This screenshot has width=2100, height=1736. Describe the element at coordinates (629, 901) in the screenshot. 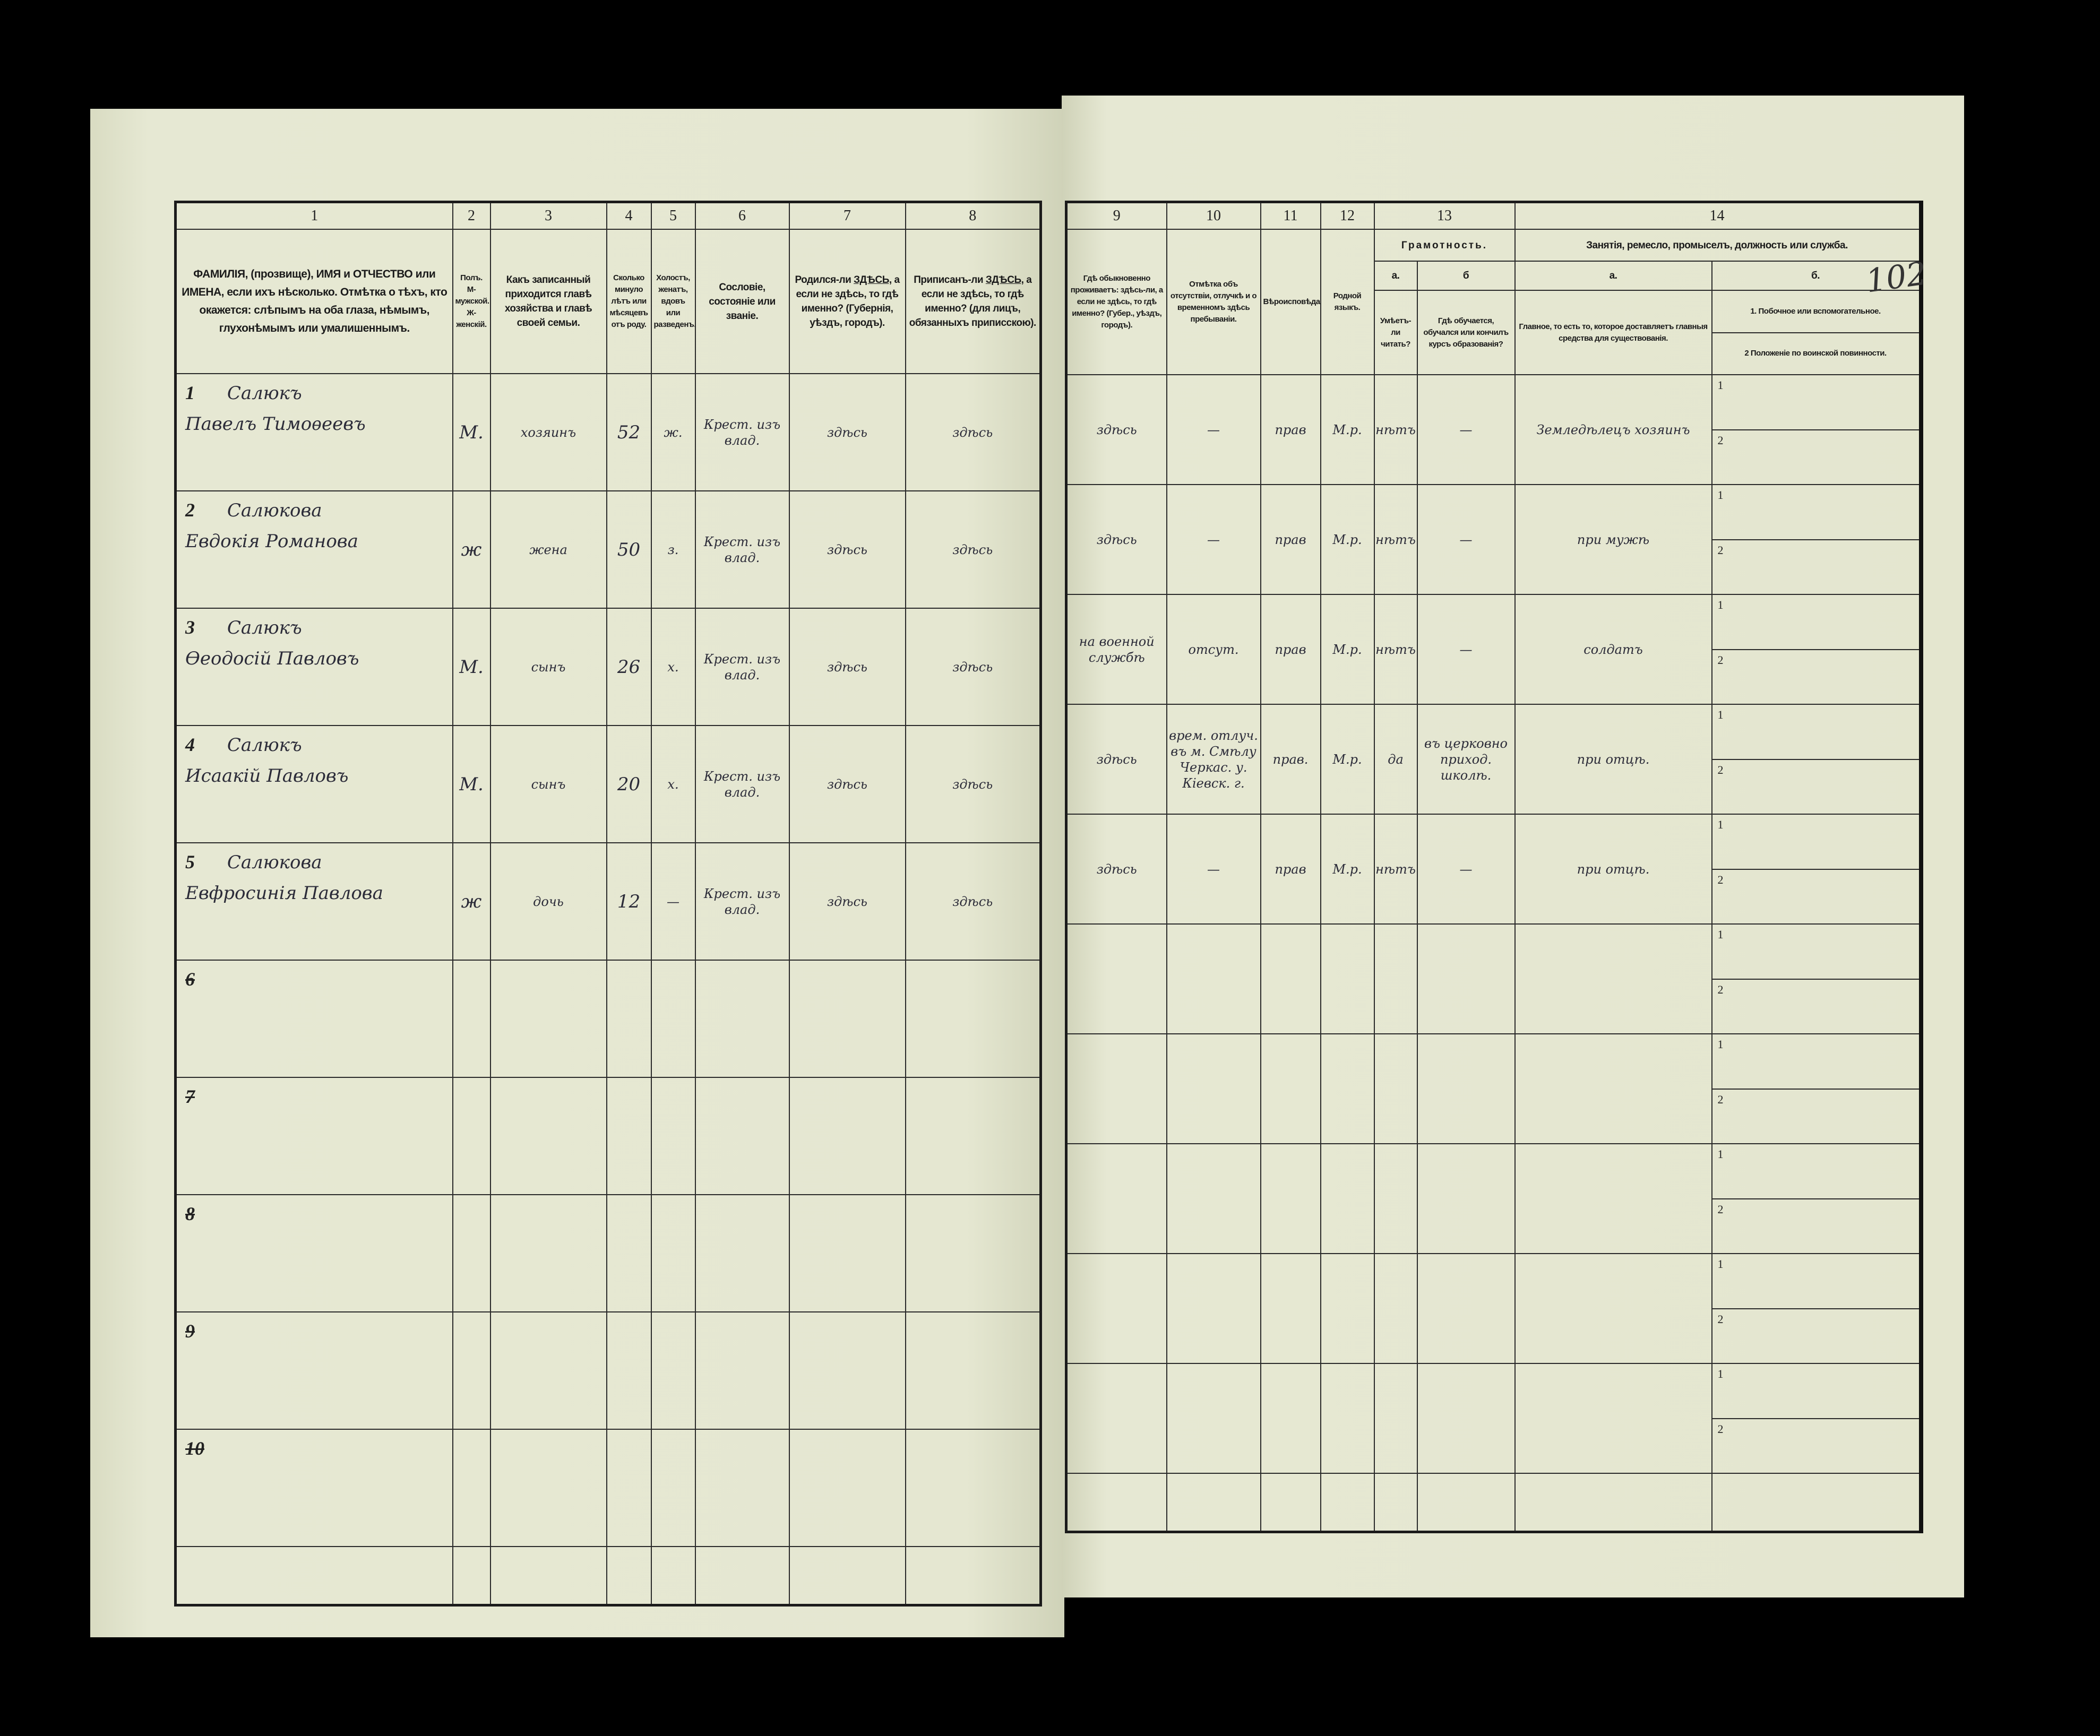

I see `age-cell: 12` at that location.